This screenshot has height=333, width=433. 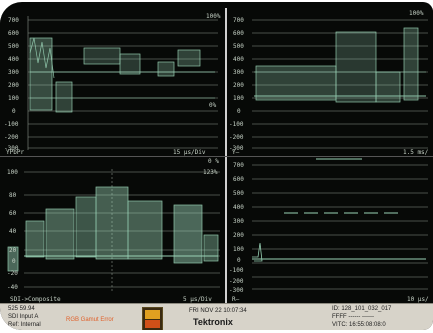 What do you see at coordinates (213, 322) in the screenshot?
I see `tektronix-logo: Tektronix` at bounding box center [213, 322].